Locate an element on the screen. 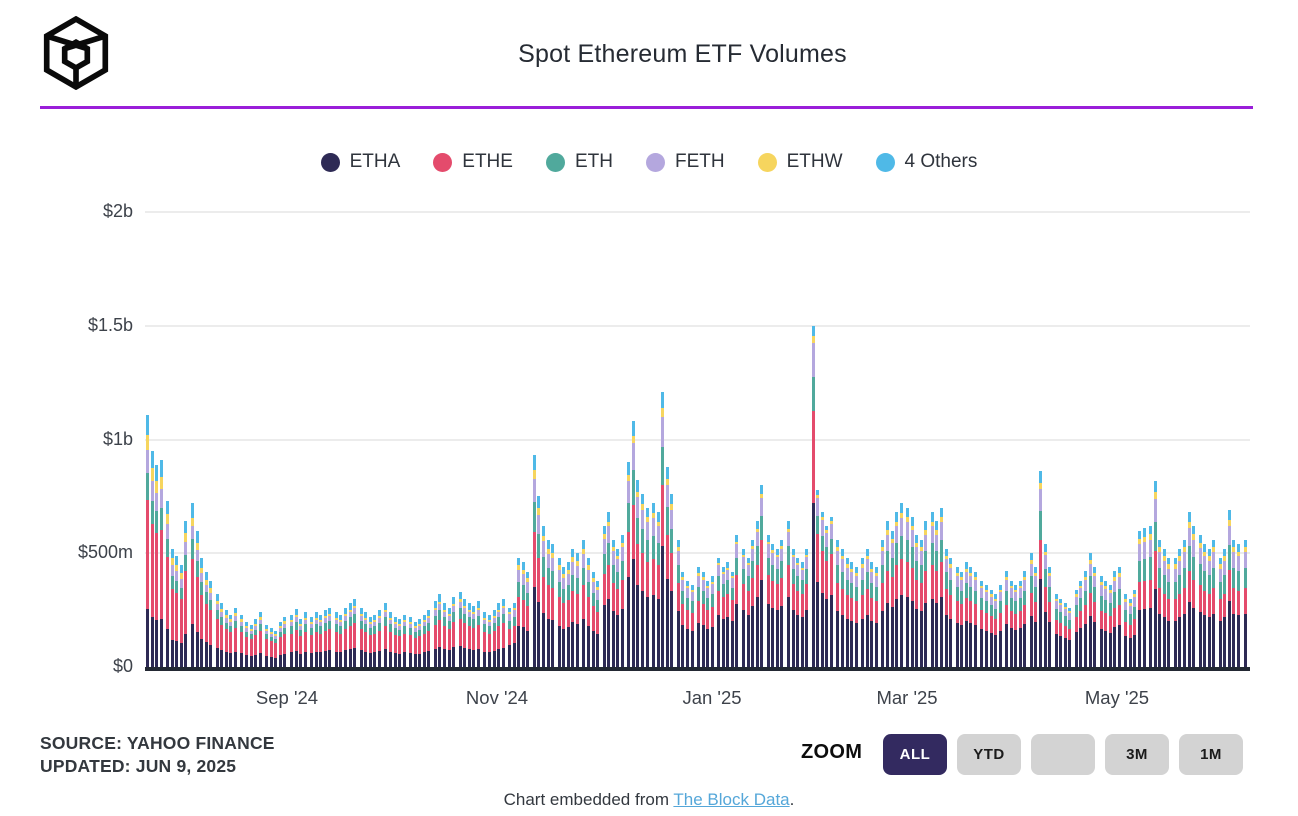  zoom-button-3m: 3M is located at coordinates (1137, 754).